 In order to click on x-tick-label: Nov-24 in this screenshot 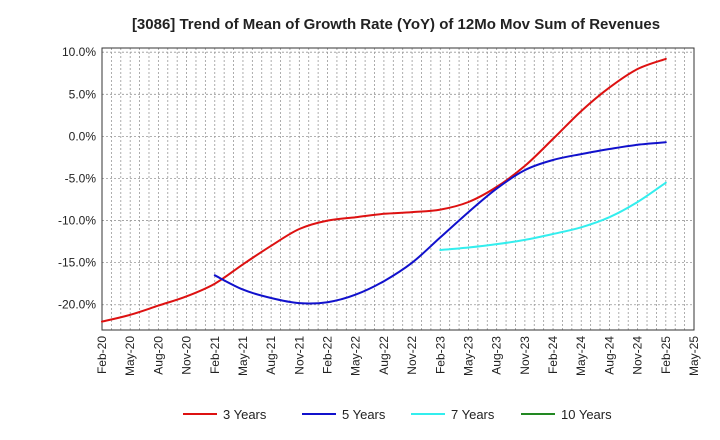, I will do `click(638, 355)`.